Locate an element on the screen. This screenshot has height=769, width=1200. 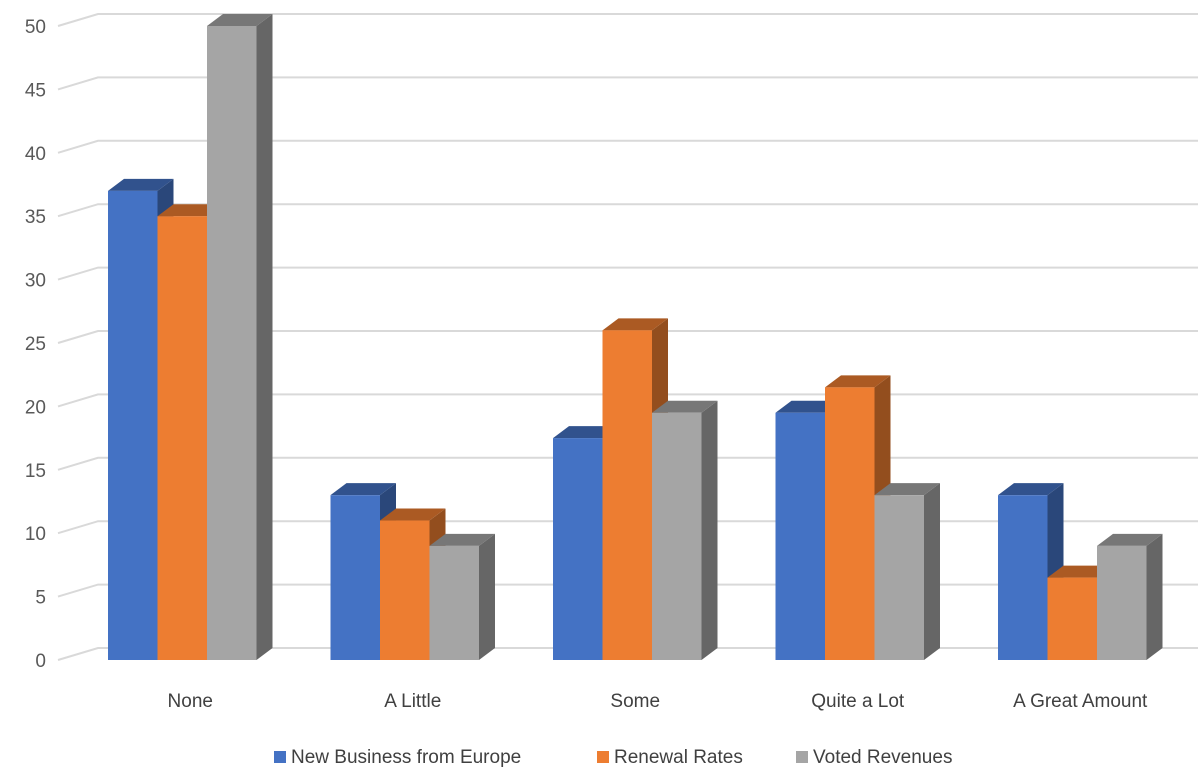
y-tick-label: 10 is located at coordinates (35, 534).